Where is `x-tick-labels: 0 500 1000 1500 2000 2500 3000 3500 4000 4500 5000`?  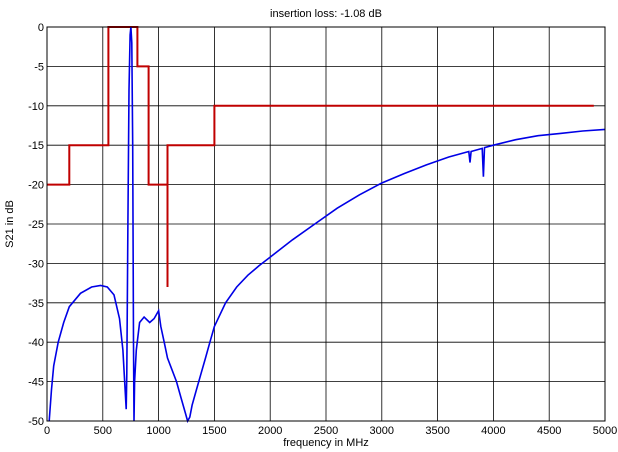
x-tick-labels: 0 500 1000 1500 2000 2500 3000 3500 4000 4500 5000 is located at coordinates (330, 431).